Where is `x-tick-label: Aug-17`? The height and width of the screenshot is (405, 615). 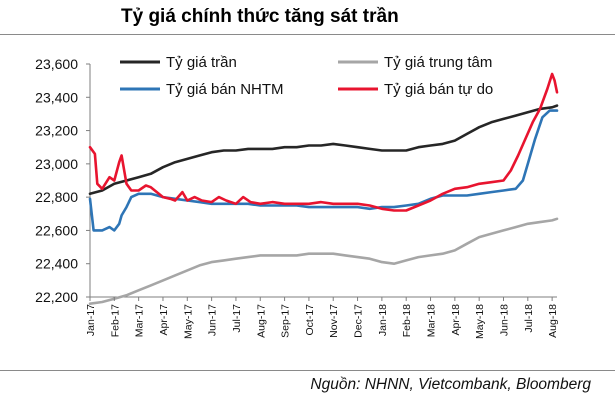 x-tick-label: Aug-17 is located at coordinates (261, 321).